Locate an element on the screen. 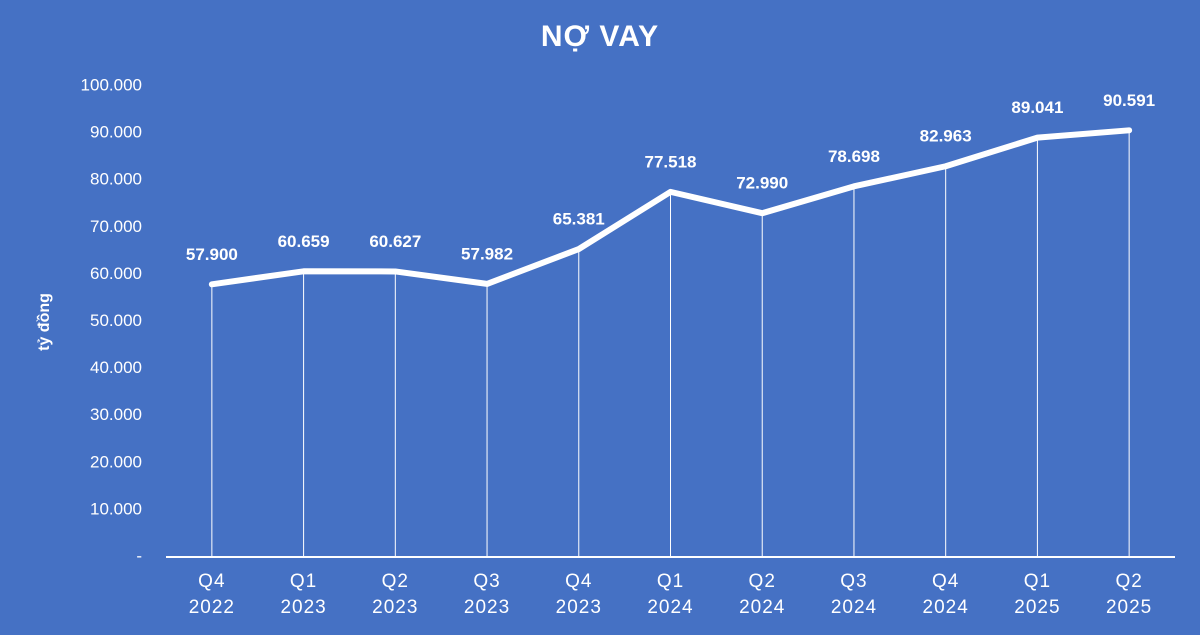 The width and height of the screenshot is (1200, 635). data-label: 77.518 is located at coordinates (671, 161).